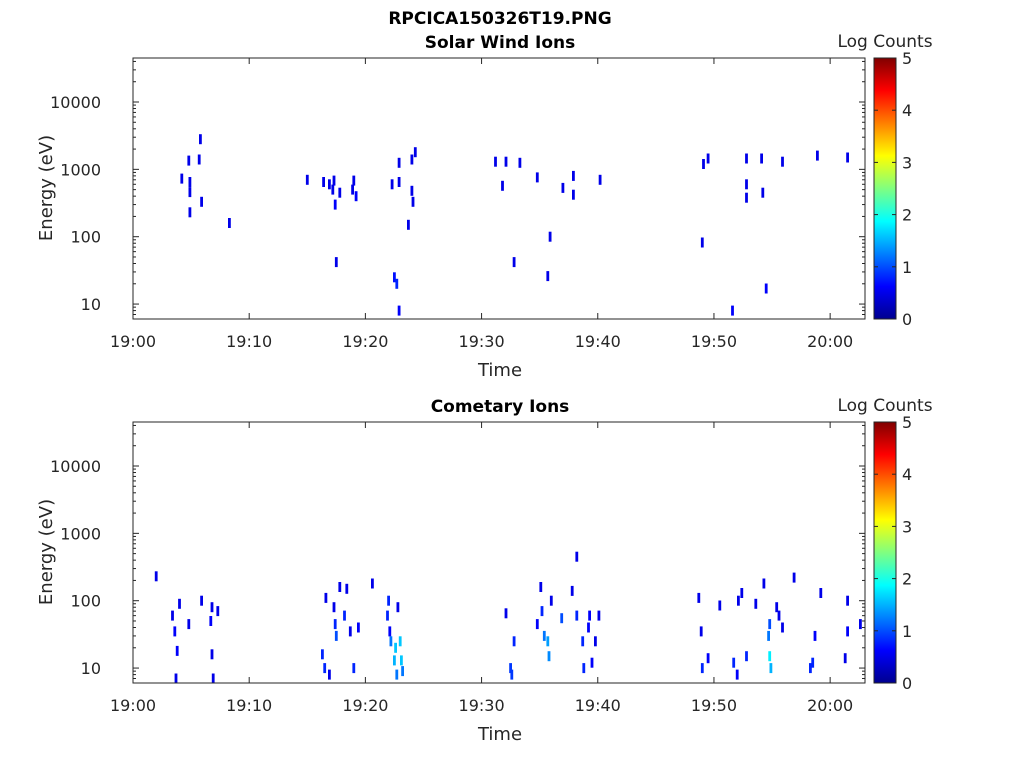  Describe the element at coordinates (907, 319) in the screenshot. I see `colorbar-tick-label: 0` at that location.